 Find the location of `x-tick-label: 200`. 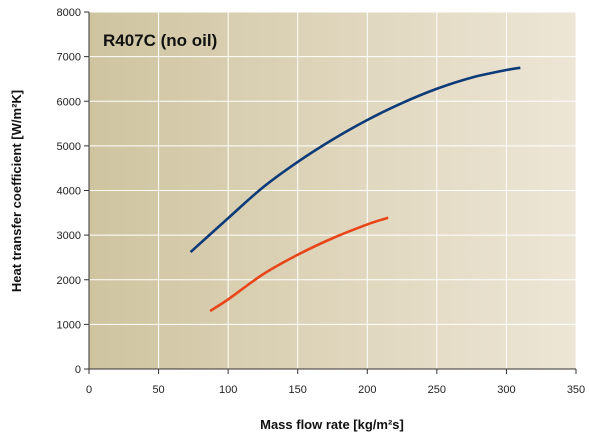

x-tick-label: 200 is located at coordinates (367, 390).